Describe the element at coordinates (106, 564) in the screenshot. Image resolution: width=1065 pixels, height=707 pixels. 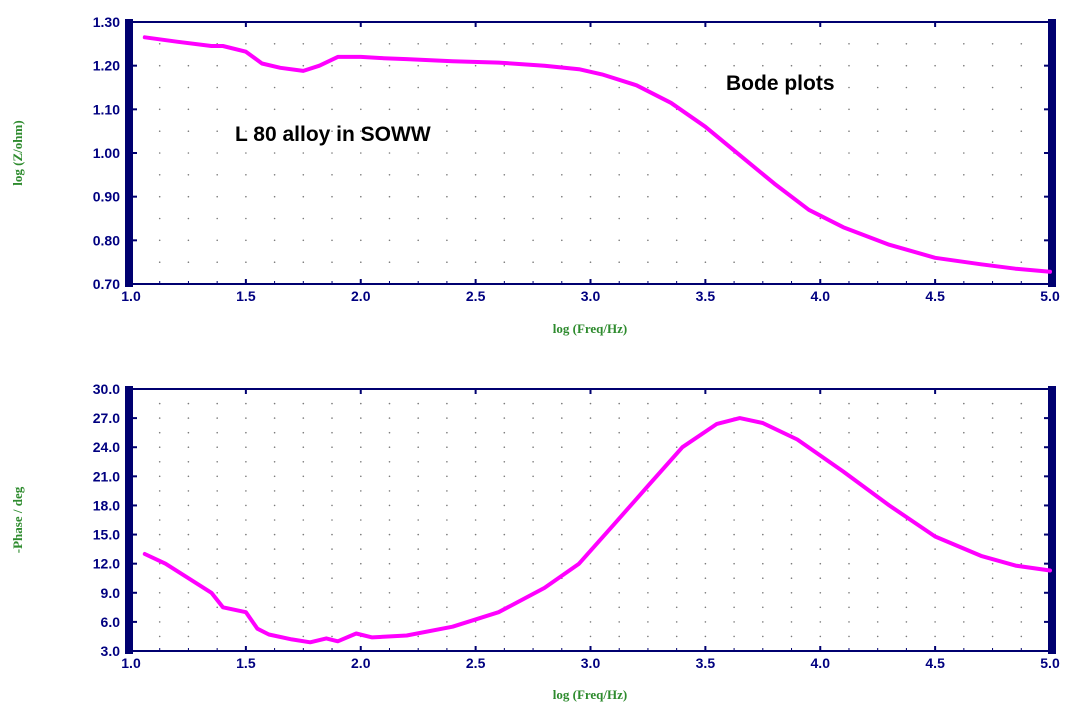
I see `bottom-y-tick-label: 12.0` at that location.